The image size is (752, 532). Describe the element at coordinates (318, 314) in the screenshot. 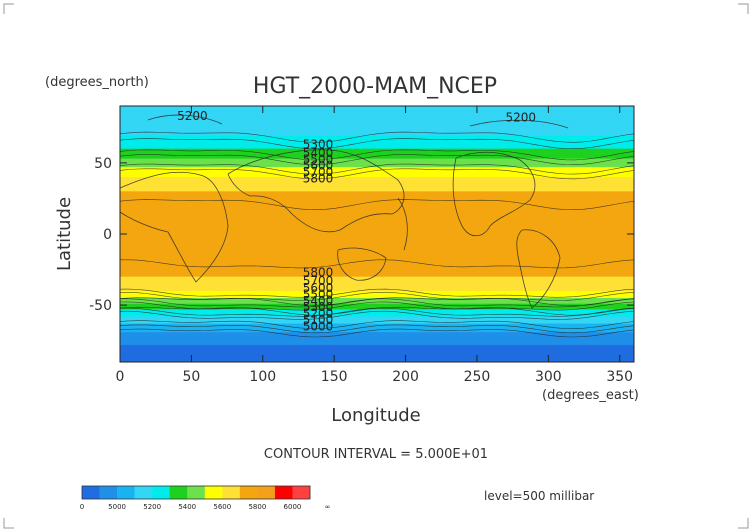

I see `contour-label: 5200` at that location.